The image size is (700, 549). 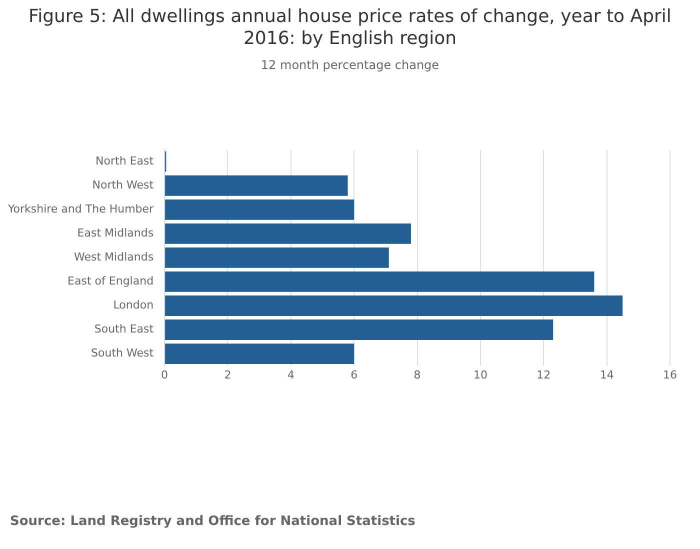 I want to click on y-tick-label: London, so click(x=133, y=305).